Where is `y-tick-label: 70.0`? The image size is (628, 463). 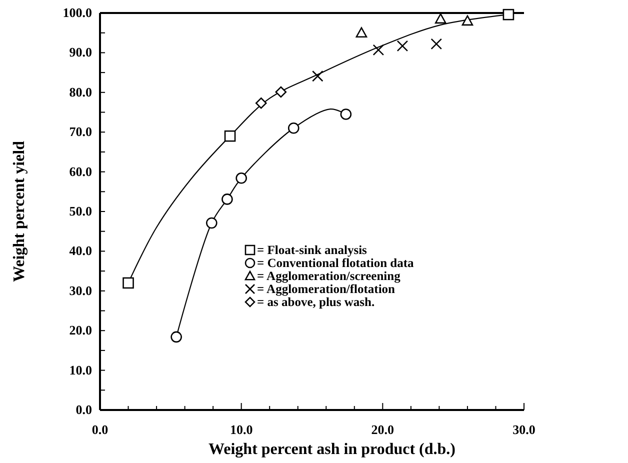 y-tick-label: 70.0 is located at coordinates (80, 132).